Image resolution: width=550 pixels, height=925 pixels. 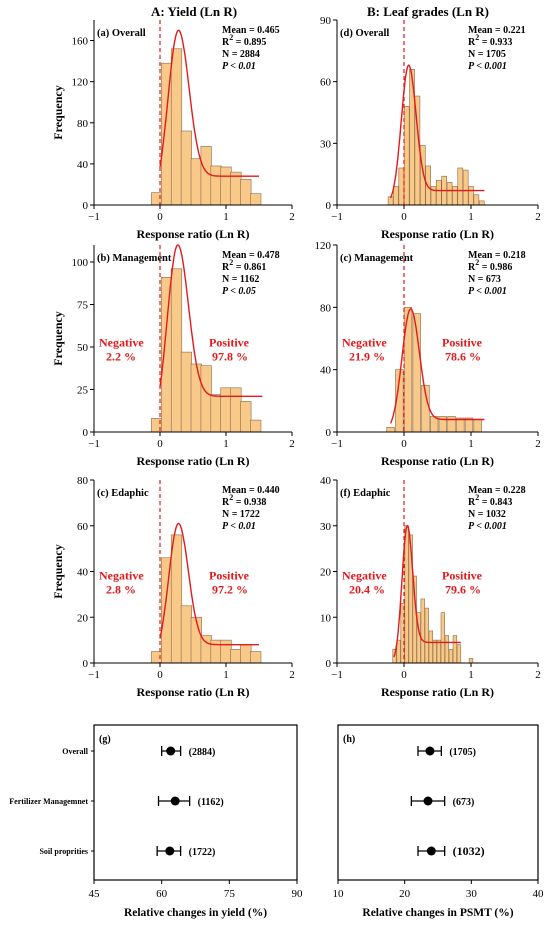 What do you see at coordinates (437, 913) in the screenshot?
I see `x-axis-label: Relative changes in PSMT (%)` at bounding box center [437, 913].